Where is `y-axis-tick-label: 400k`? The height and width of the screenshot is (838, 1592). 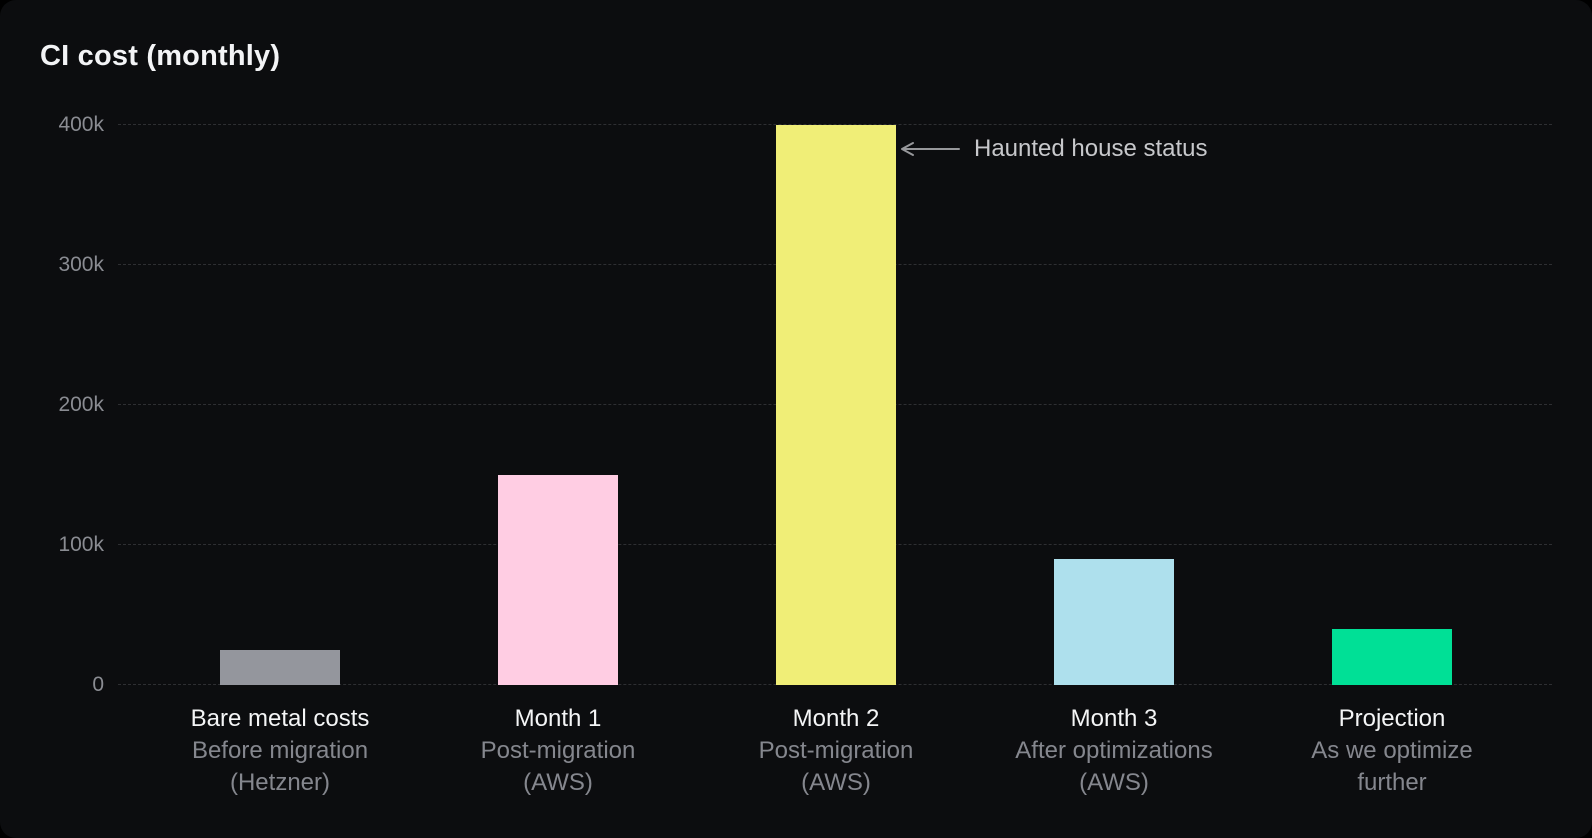
y-axis-tick-label: 400k is located at coordinates (81, 124).